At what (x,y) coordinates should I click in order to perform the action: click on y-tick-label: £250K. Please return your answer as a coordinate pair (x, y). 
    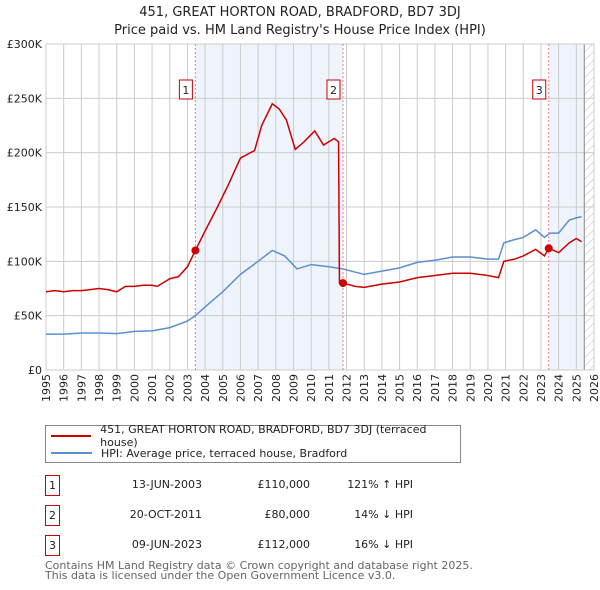
    Looking at the image, I should click on (25, 98).